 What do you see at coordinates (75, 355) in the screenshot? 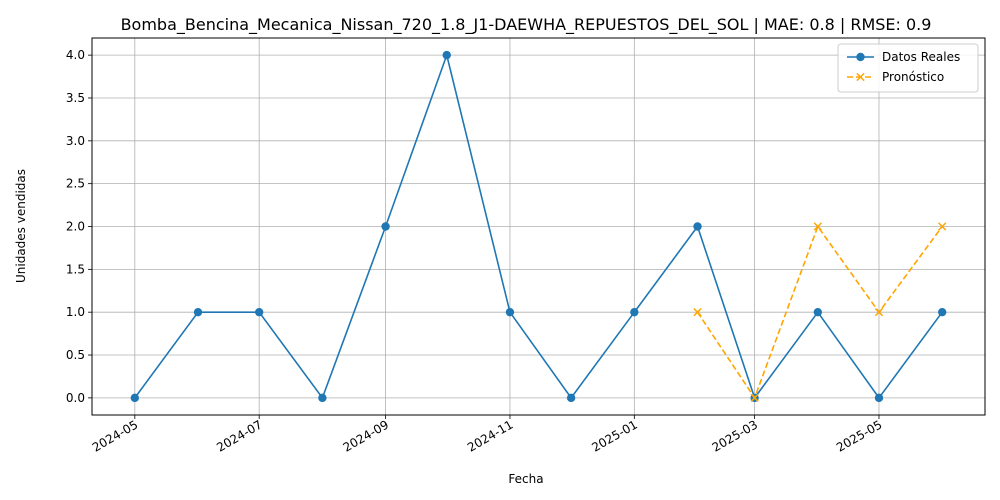
I see `y-tick-label: 0.5` at bounding box center [75, 355].